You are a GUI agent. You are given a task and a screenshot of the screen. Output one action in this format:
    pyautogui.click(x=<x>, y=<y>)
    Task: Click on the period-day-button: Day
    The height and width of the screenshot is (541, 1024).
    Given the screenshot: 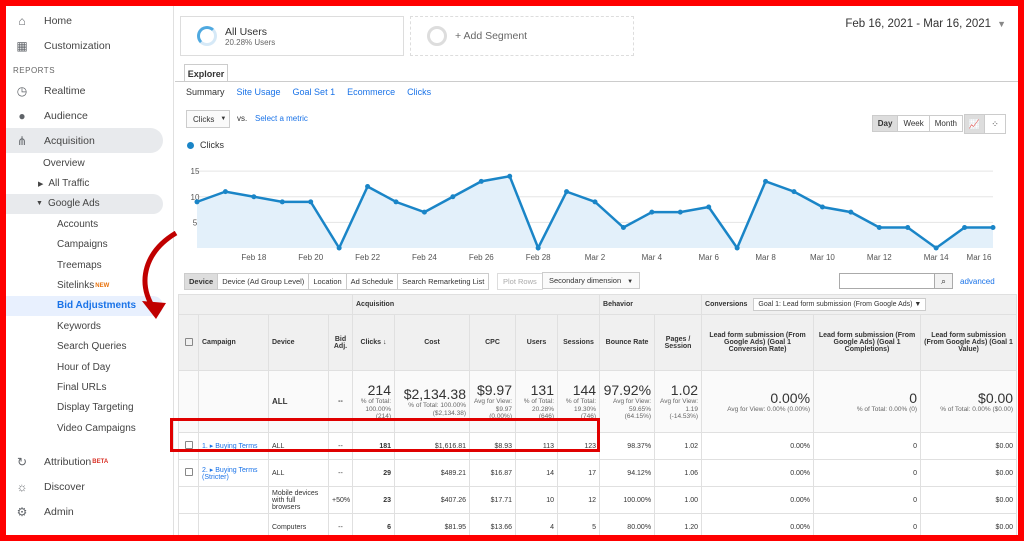 What is the action you would take?
    pyautogui.click(x=885, y=123)
    